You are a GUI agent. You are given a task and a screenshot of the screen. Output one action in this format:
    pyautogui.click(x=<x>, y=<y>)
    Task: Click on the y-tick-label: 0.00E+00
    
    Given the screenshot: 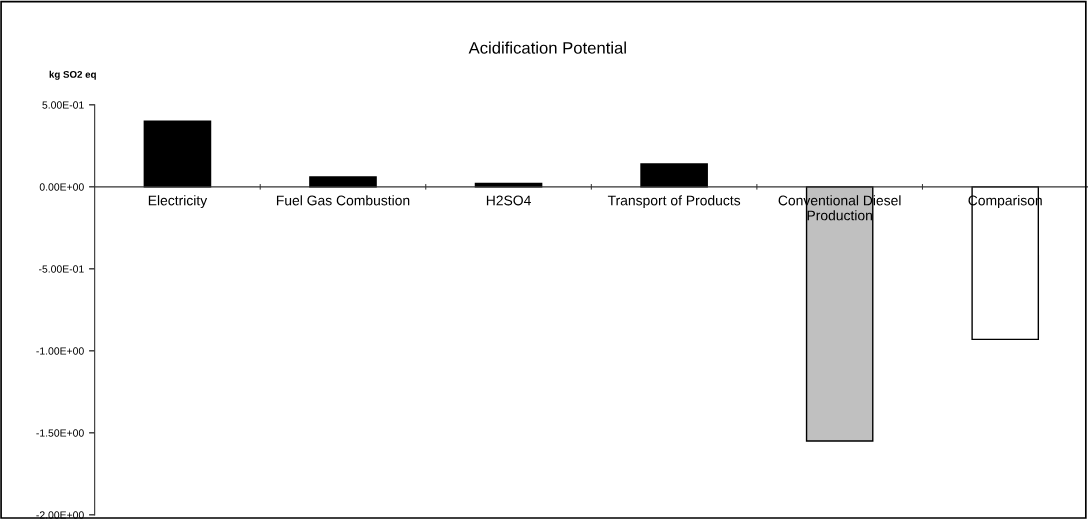 What is the action you would take?
    pyautogui.click(x=61, y=187)
    